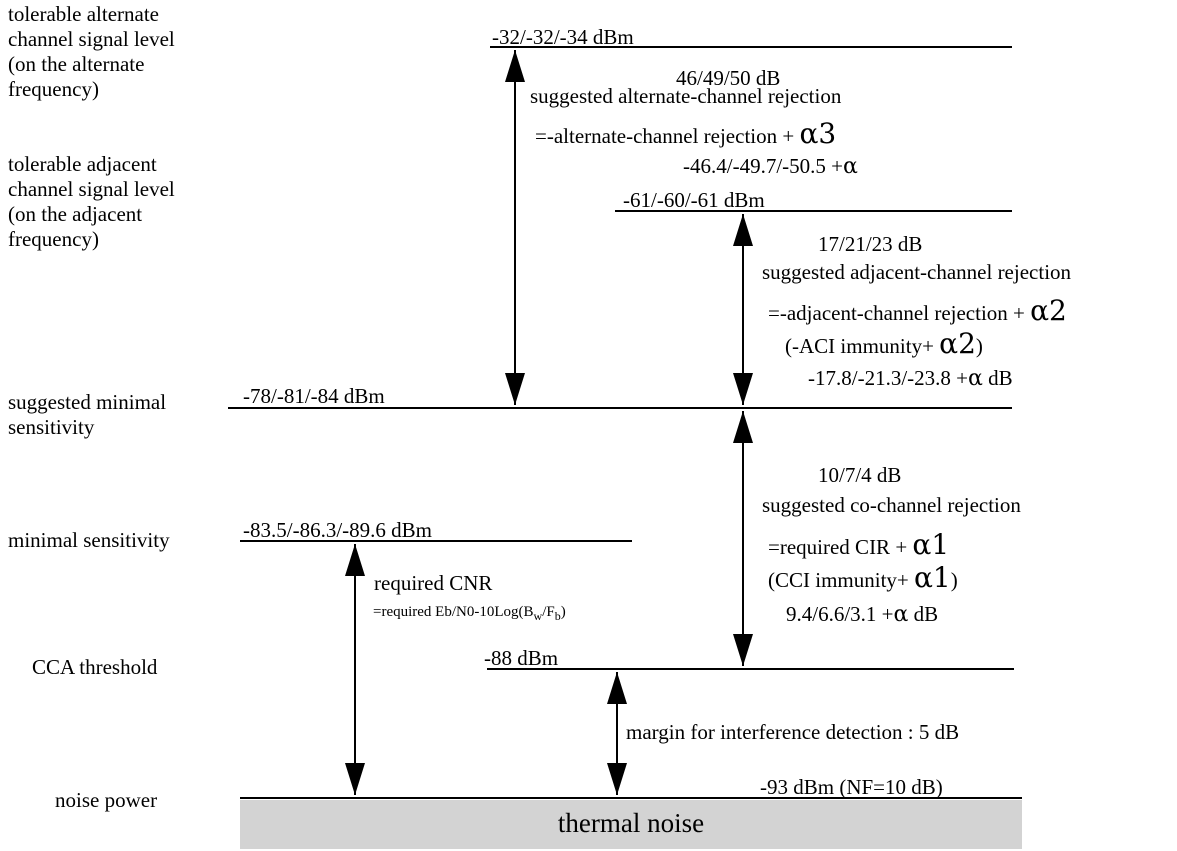  Describe the element at coordinates (83, 14) in the screenshot. I see `label-line: tolerable alternate` at that location.